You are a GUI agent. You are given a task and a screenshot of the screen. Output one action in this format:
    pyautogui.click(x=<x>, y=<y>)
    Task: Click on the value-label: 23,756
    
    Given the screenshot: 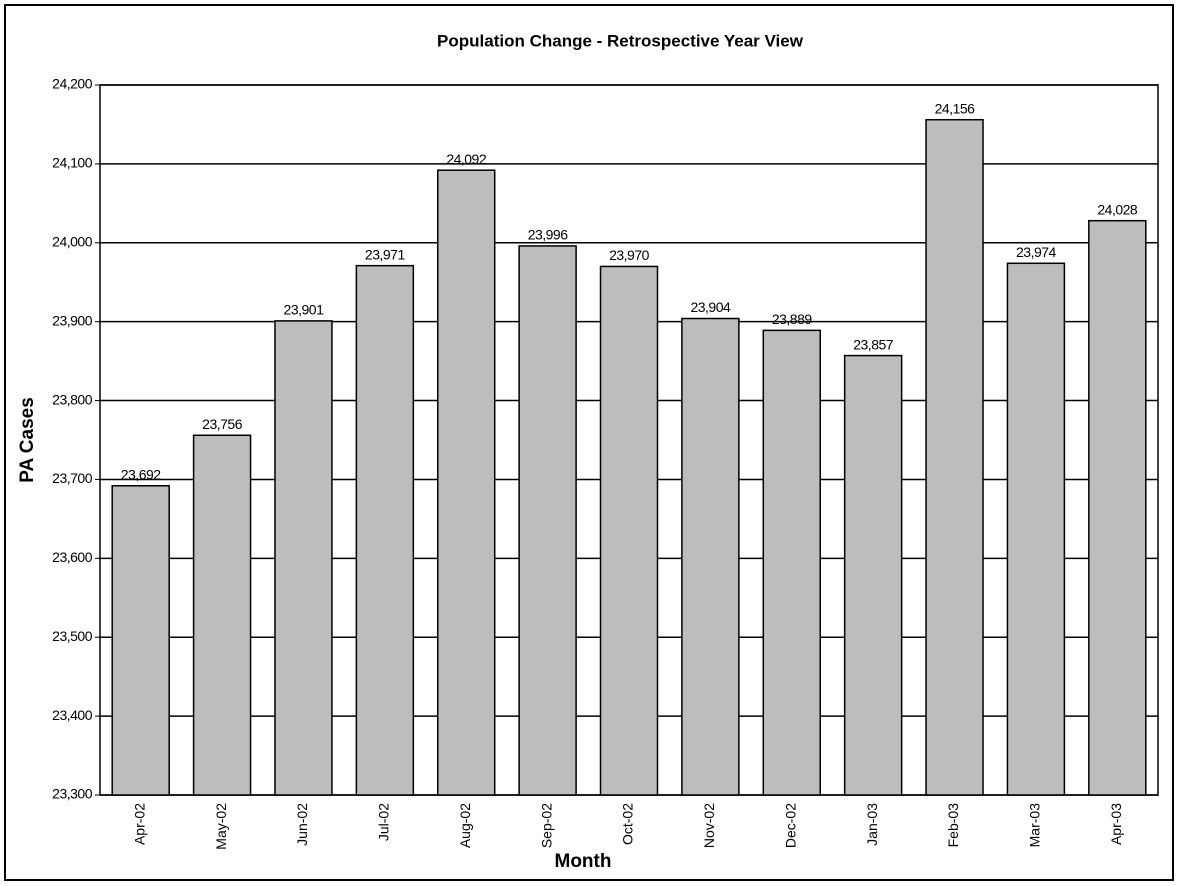 What is the action you would take?
    pyautogui.click(x=222, y=424)
    